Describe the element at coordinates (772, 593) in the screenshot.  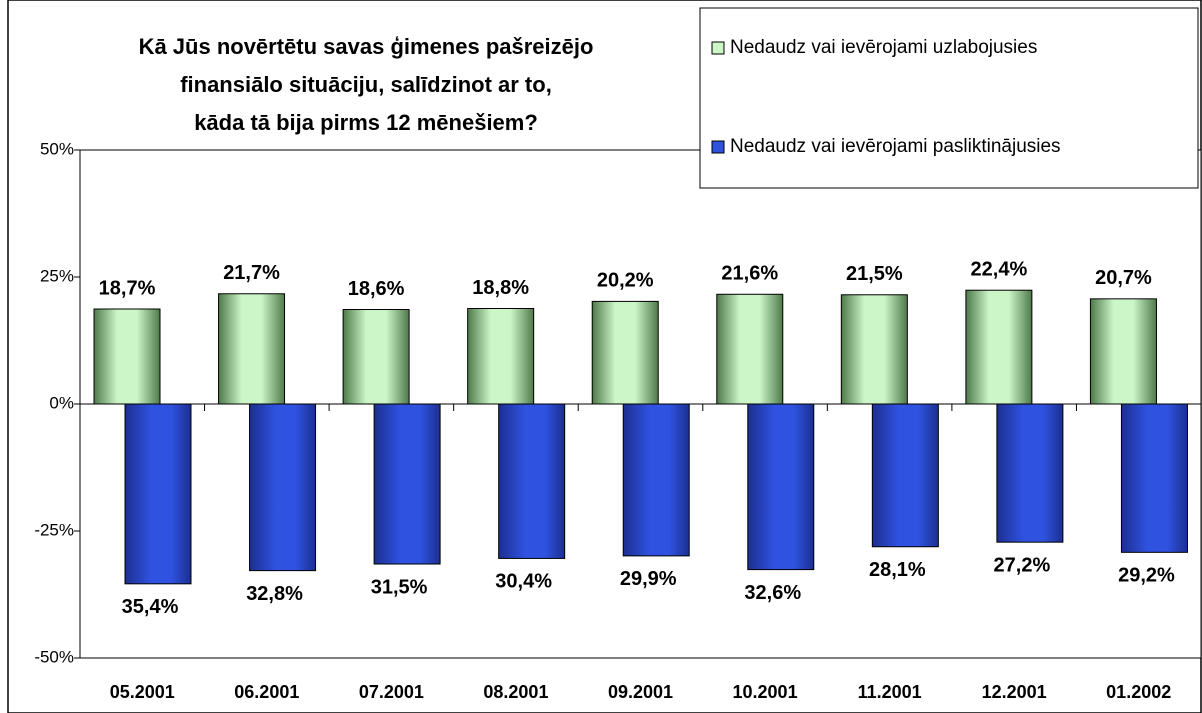
I see `value-label: 32,6%` at that location.